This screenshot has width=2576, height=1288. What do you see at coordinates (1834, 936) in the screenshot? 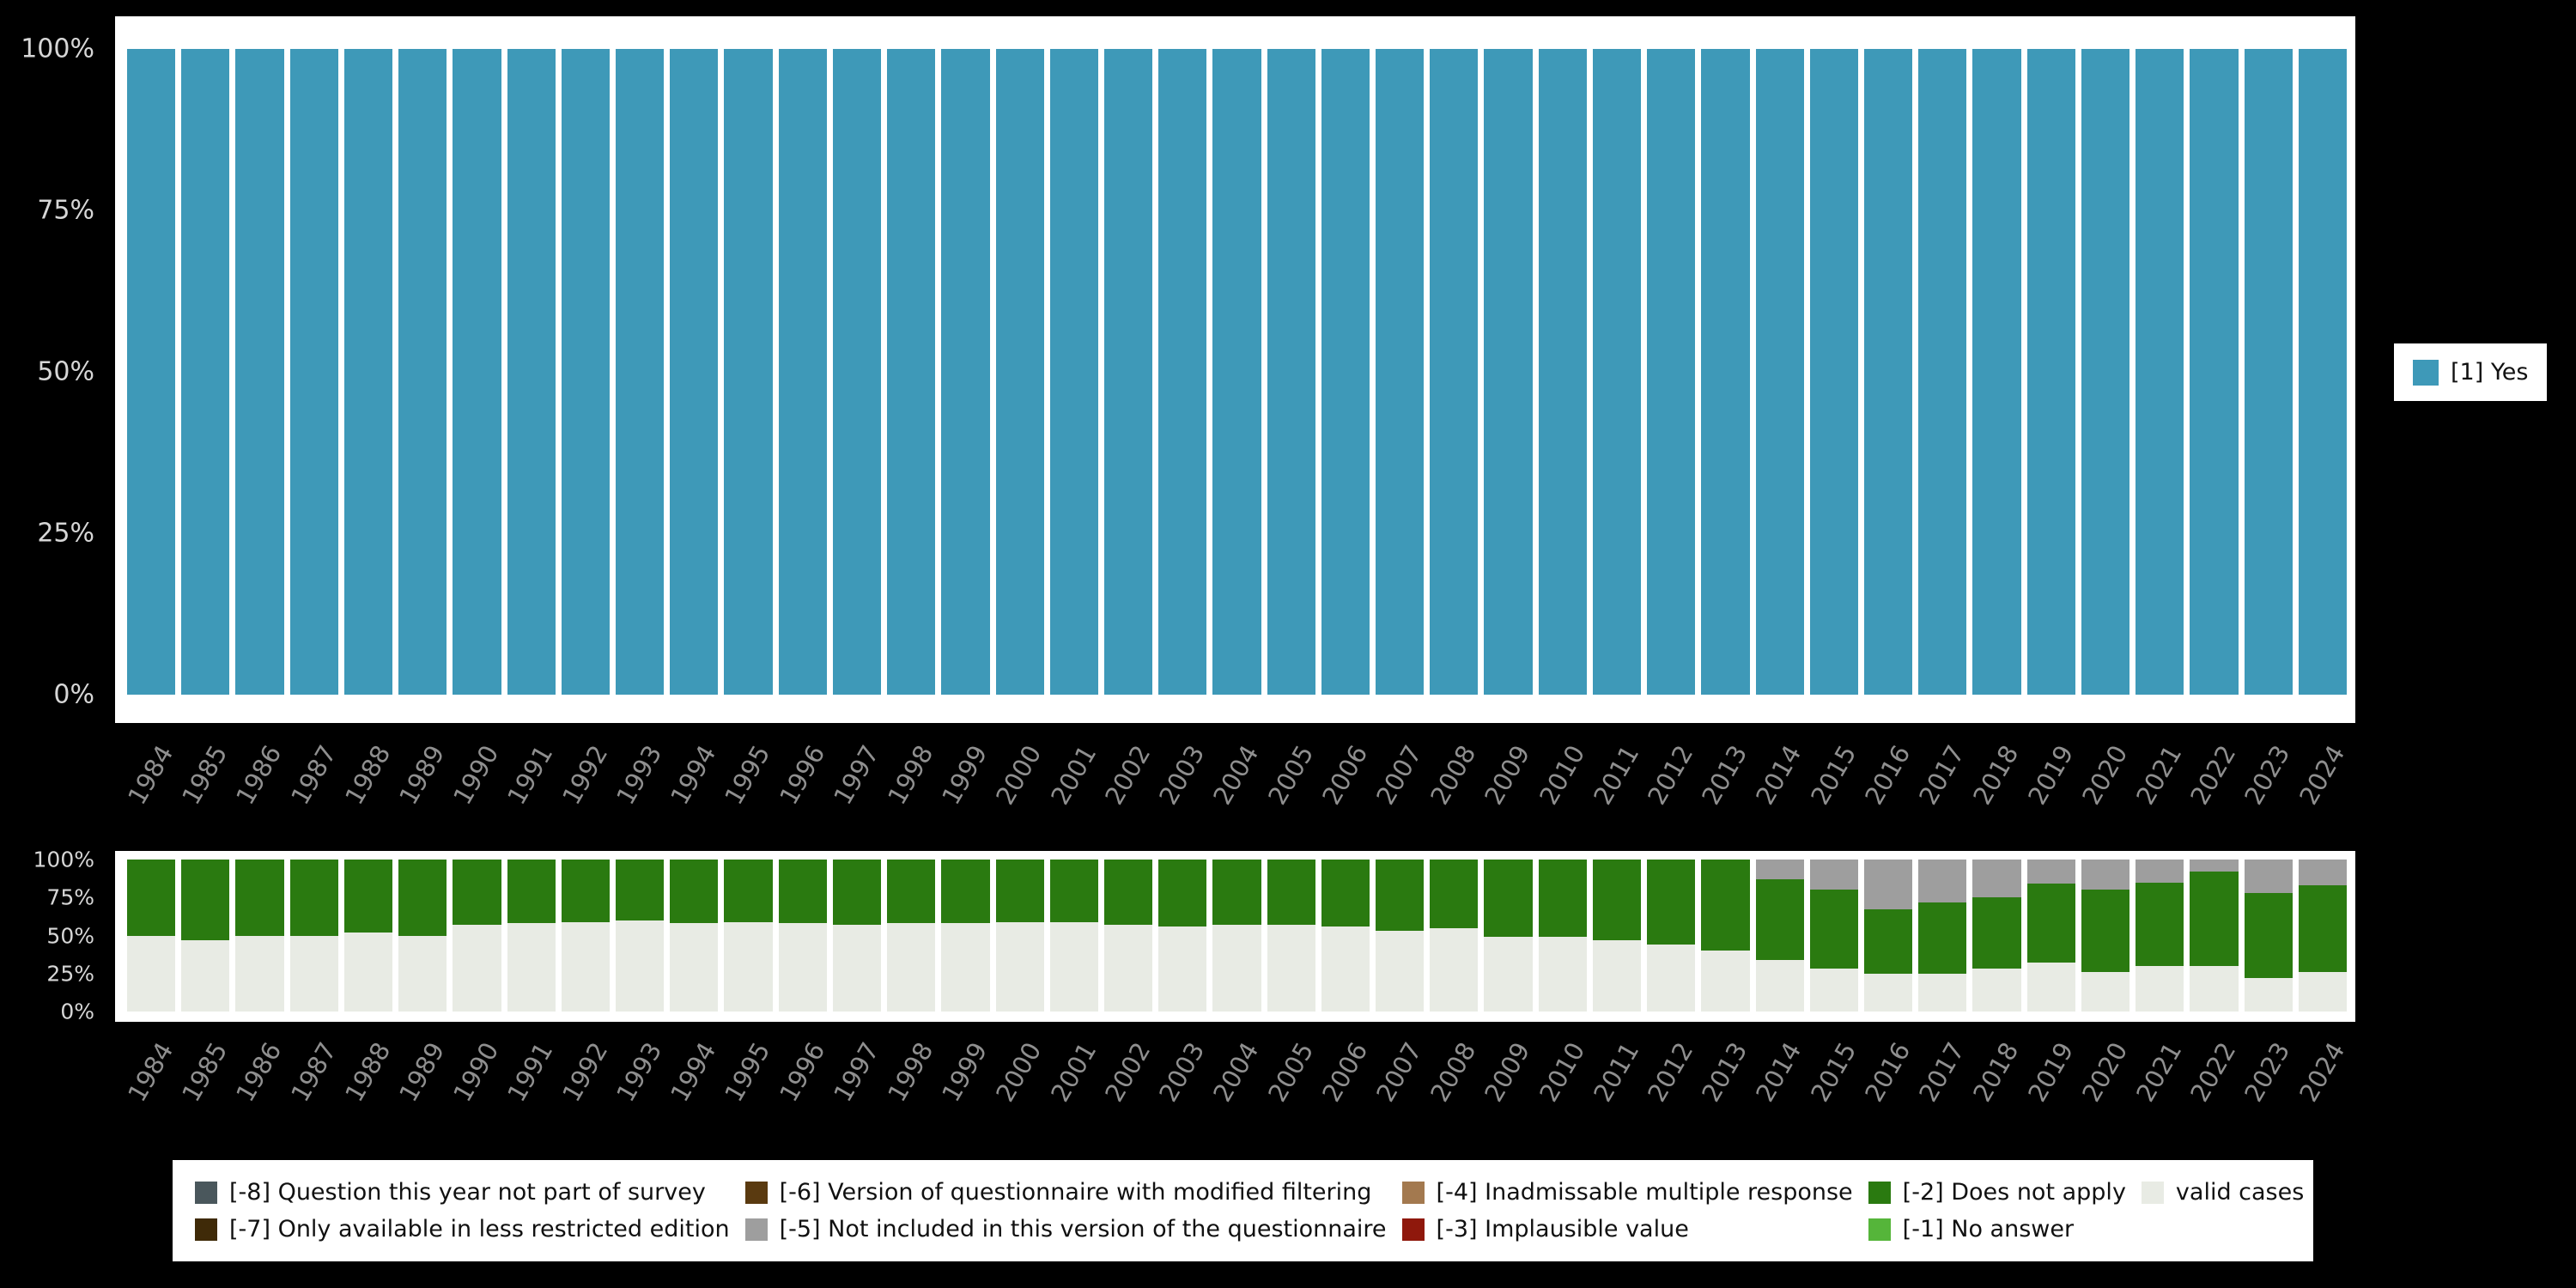
I see `bar-2015` at bounding box center [1834, 936].